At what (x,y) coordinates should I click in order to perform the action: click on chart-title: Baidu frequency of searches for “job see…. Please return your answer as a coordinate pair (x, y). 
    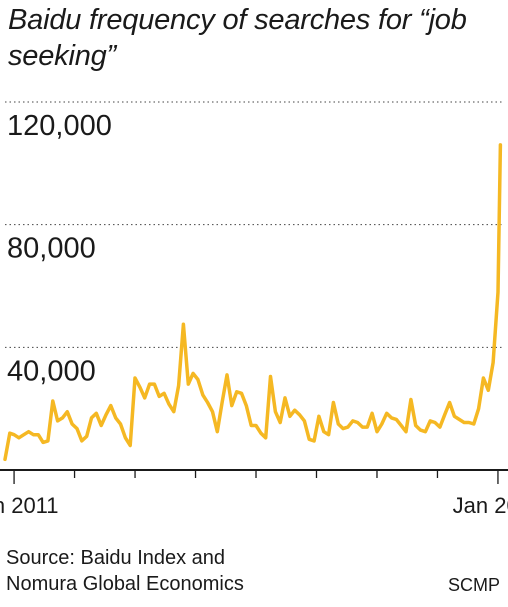
    Looking at the image, I should click on (237, 38).